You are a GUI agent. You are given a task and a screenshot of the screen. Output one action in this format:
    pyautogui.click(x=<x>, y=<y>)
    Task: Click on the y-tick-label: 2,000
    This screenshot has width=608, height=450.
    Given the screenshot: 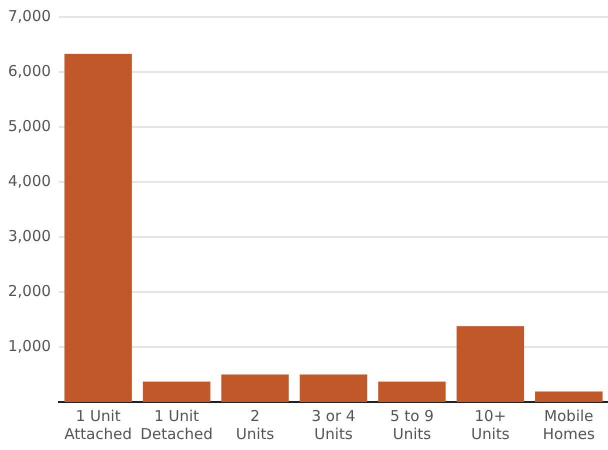 What is the action you would take?
    pyautogui.click(x=29, y=291)
    